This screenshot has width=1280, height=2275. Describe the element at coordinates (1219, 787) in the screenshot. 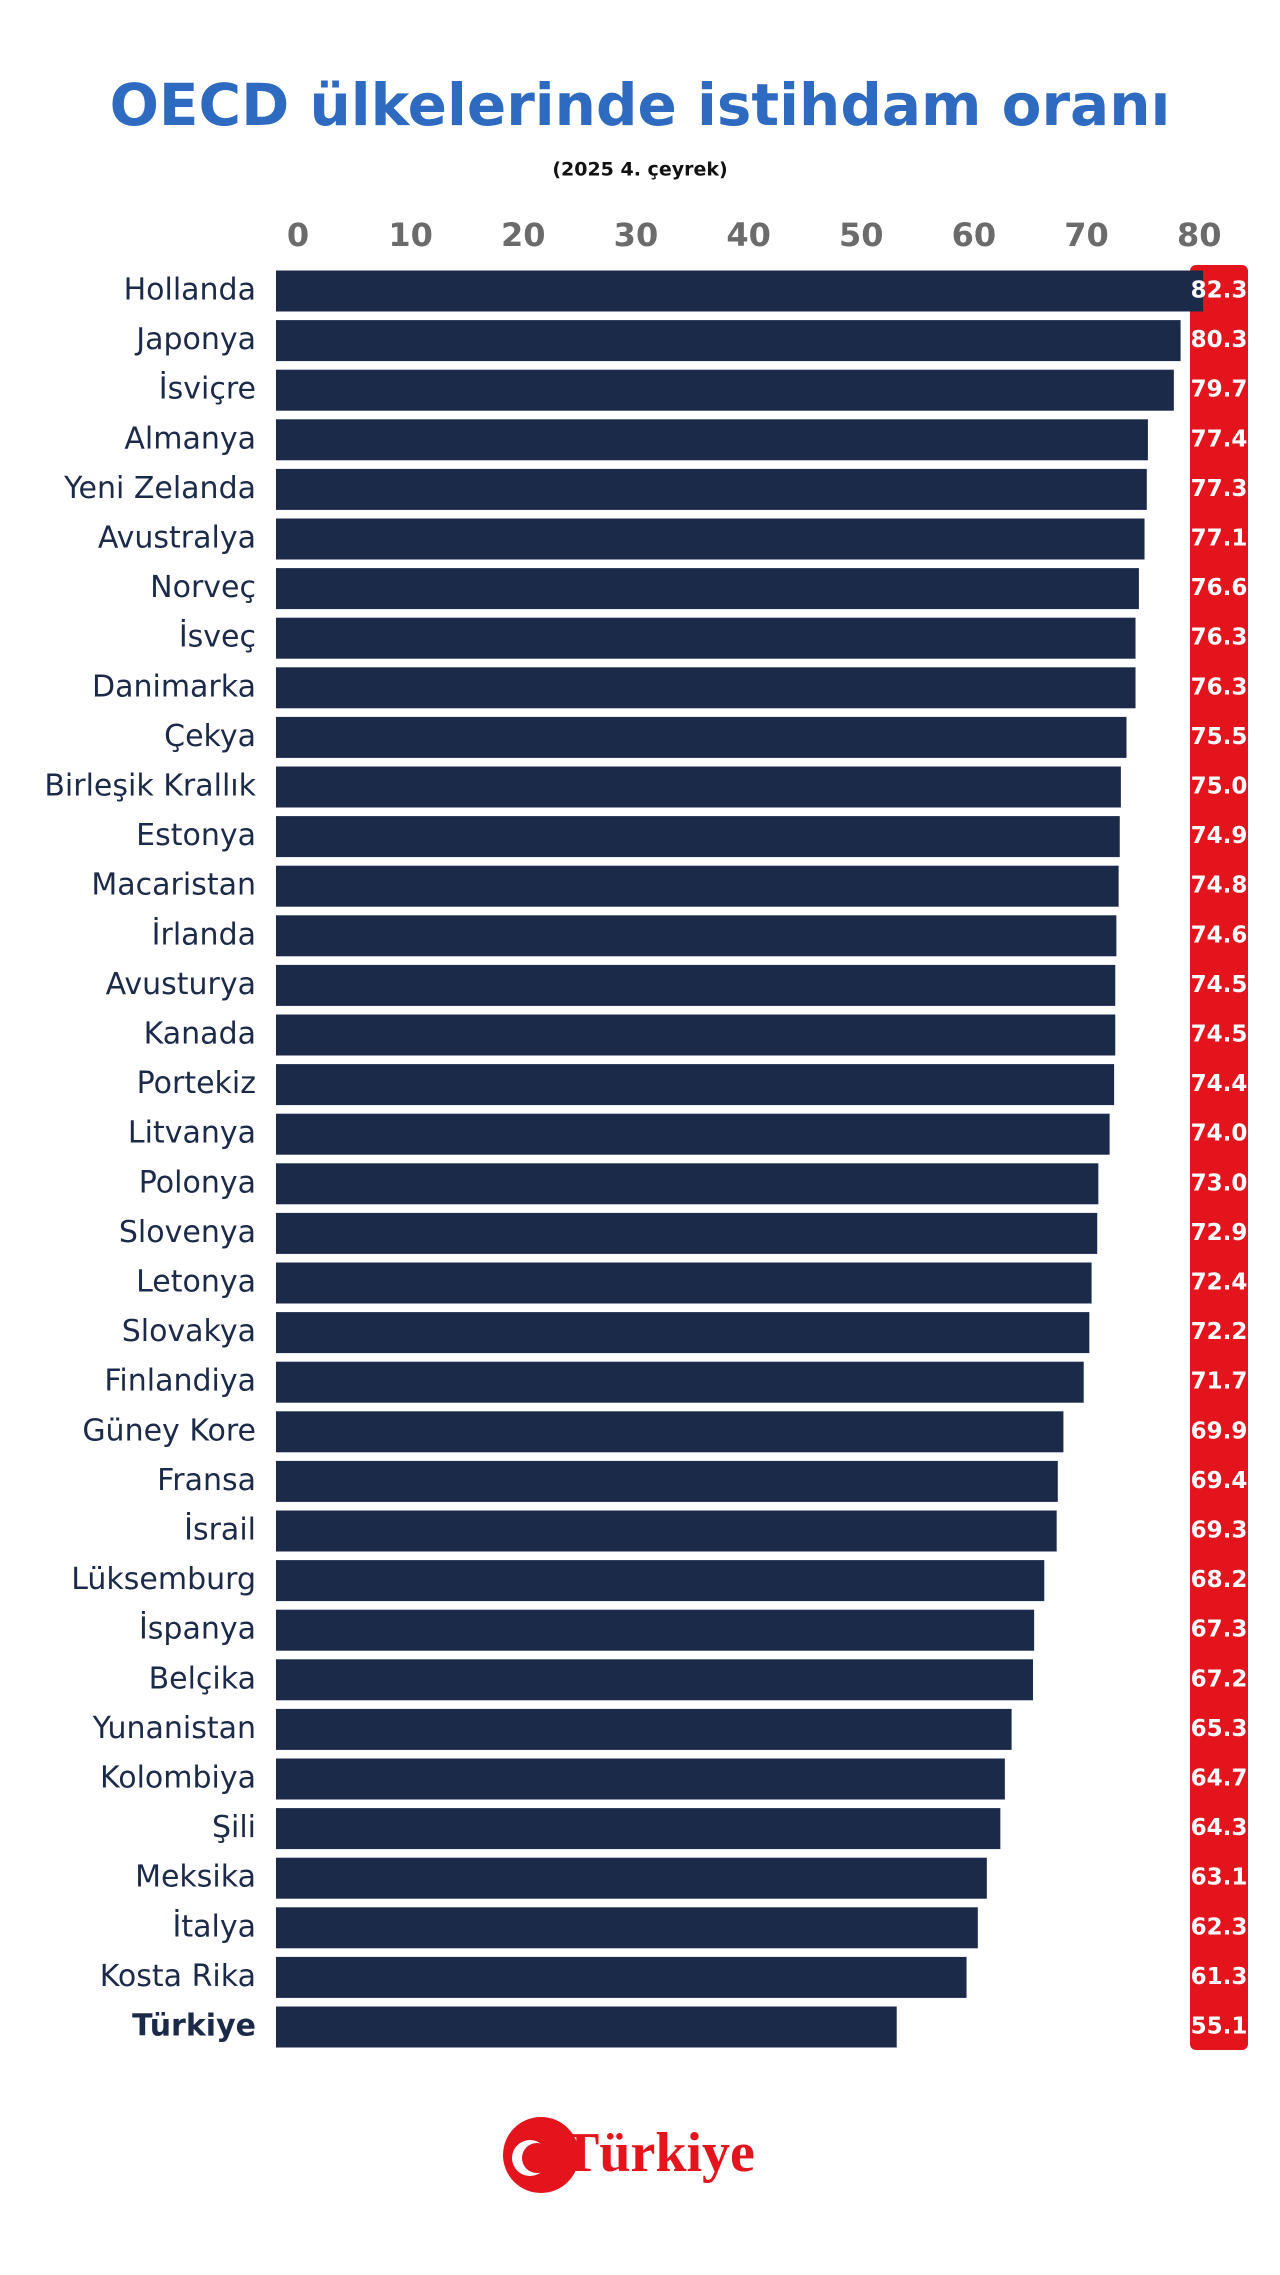

I see `value-label: 75.0` at that location.